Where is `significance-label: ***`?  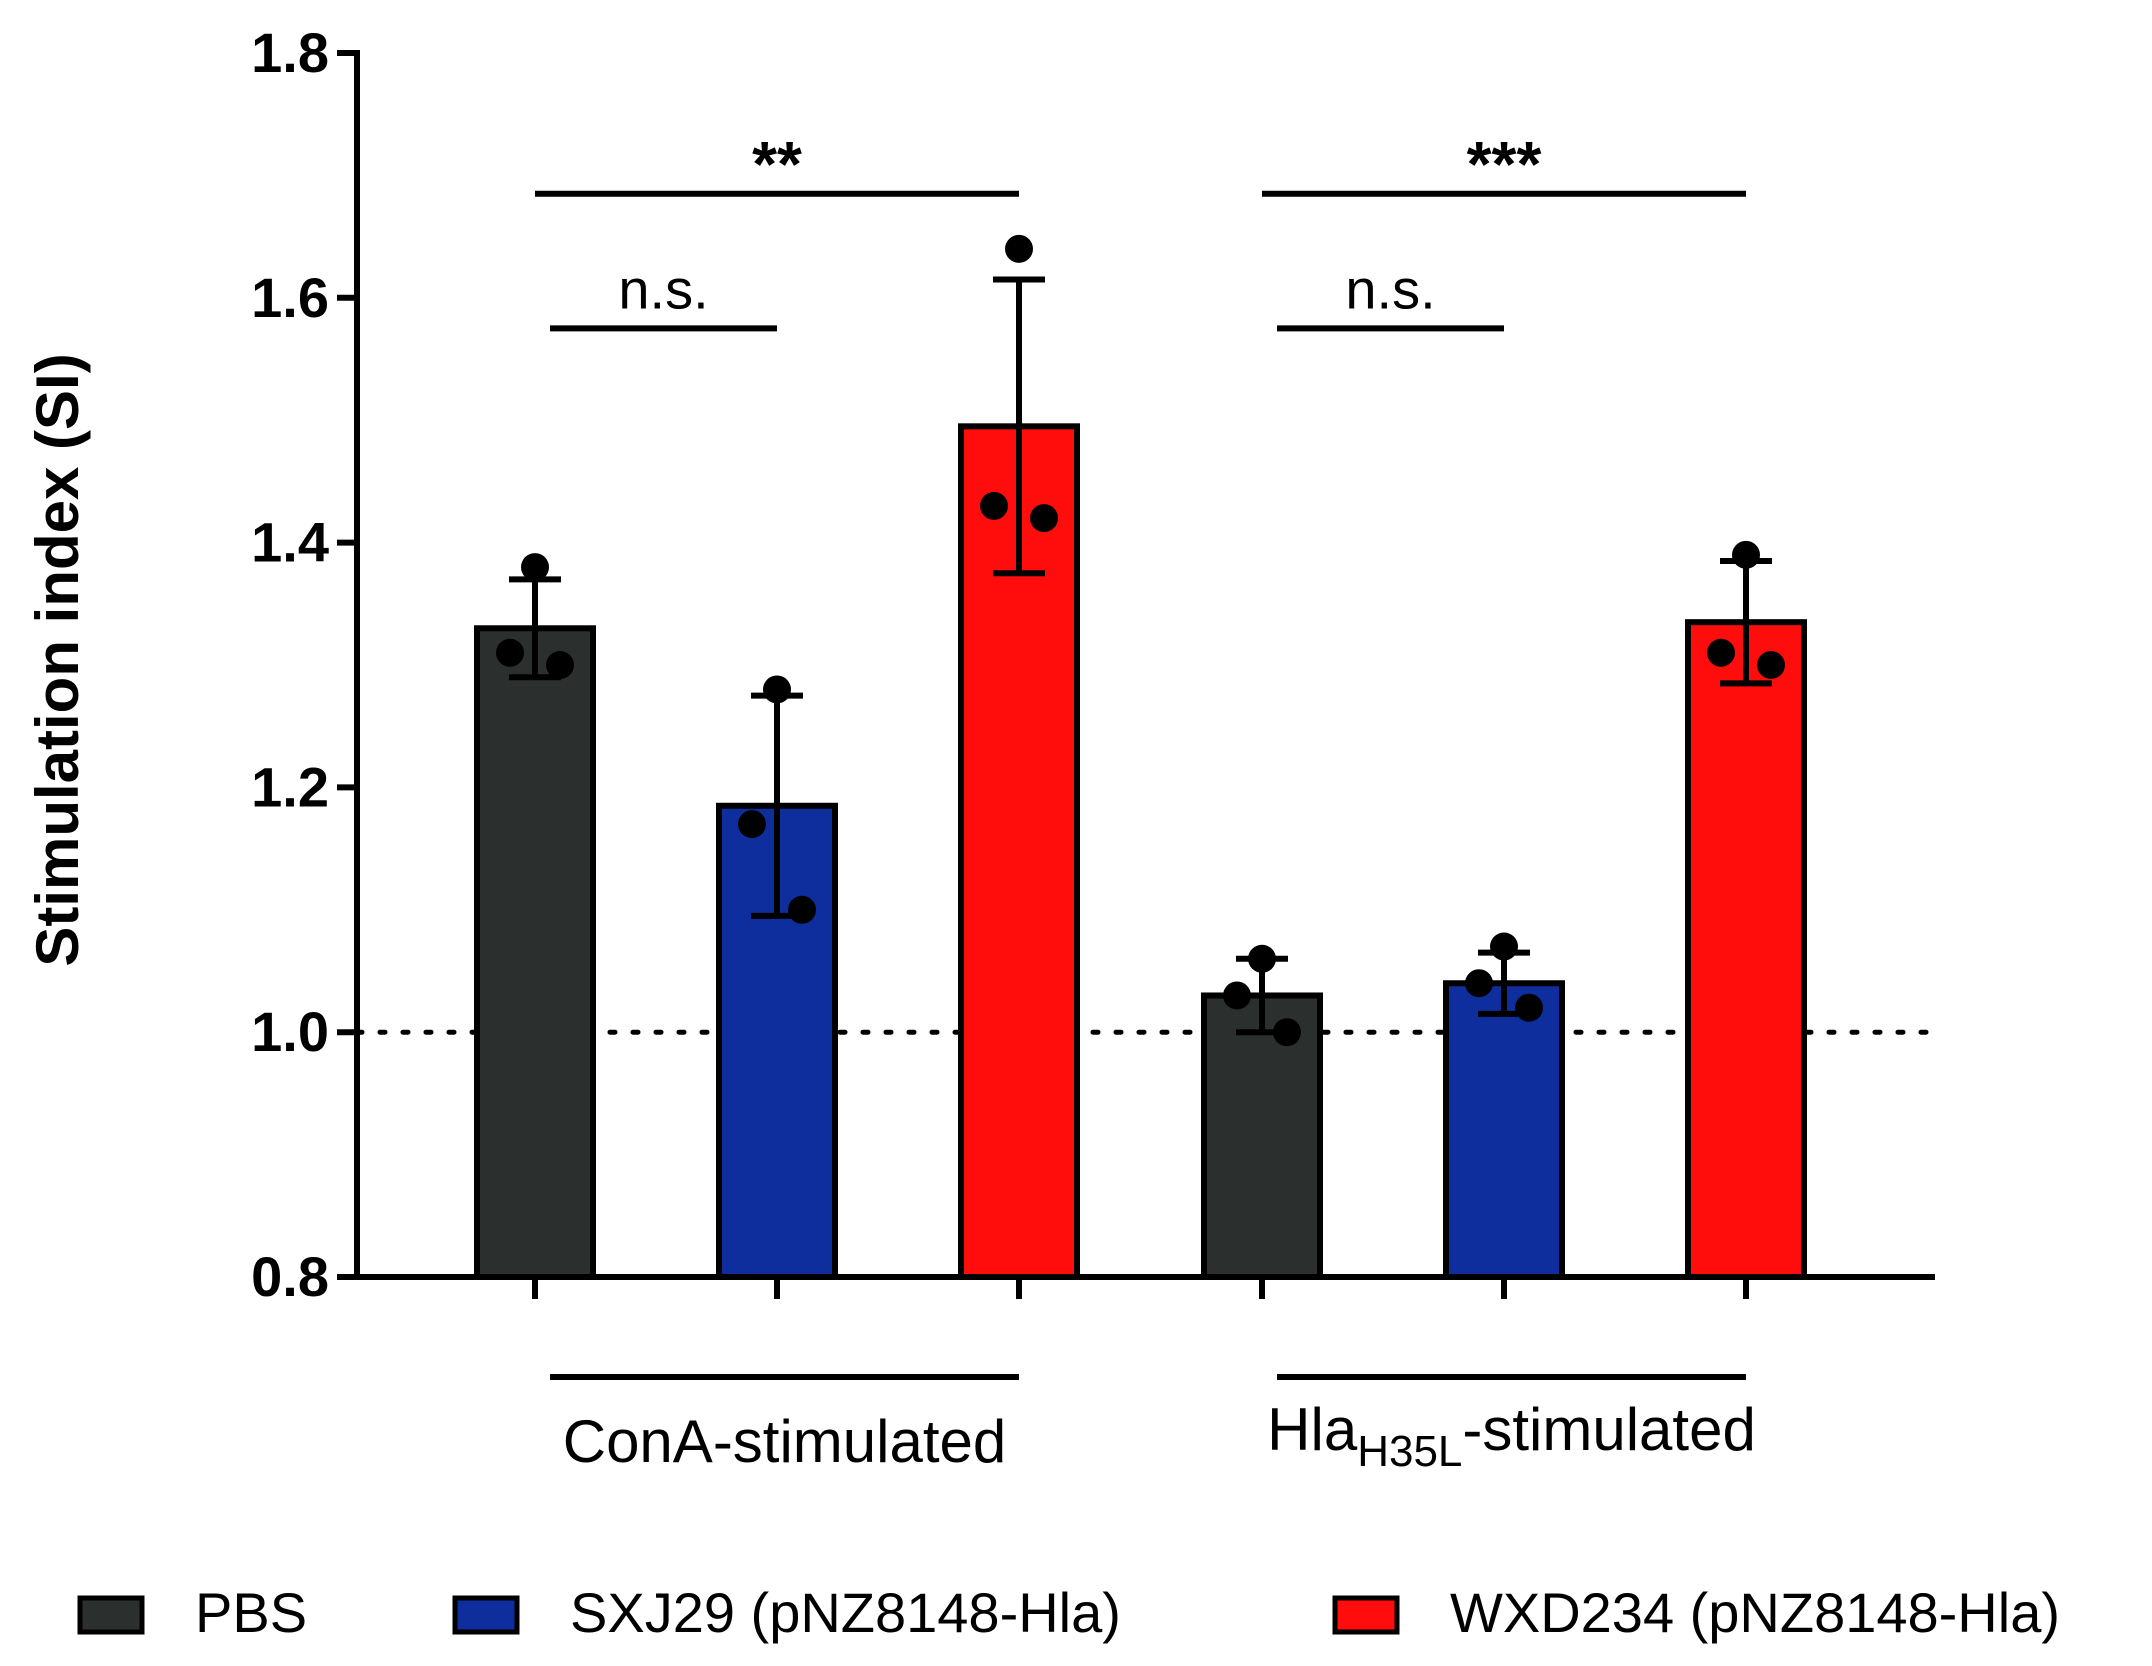
significance-label: *** is located at coordinates (1504, 164).